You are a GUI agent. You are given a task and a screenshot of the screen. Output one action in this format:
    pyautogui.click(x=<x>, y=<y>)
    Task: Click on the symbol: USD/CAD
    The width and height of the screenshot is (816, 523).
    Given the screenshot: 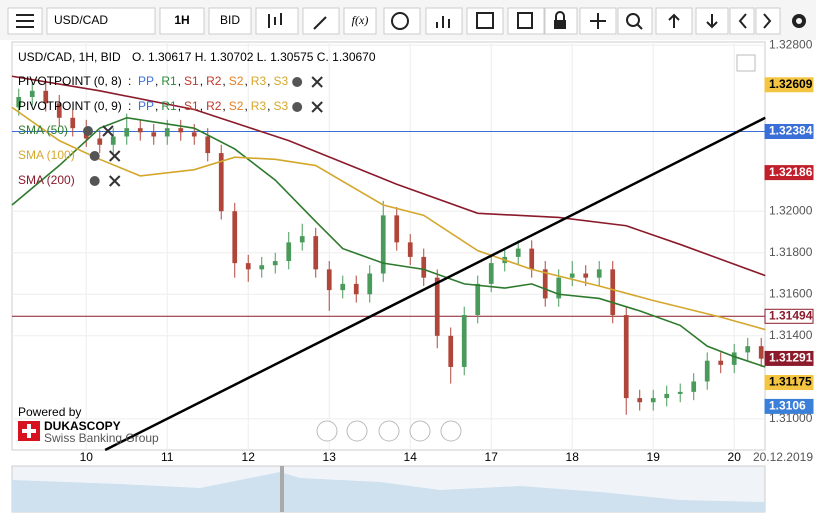 What is the action you would take?
    pyautogui.click(x=81, y=20)
    